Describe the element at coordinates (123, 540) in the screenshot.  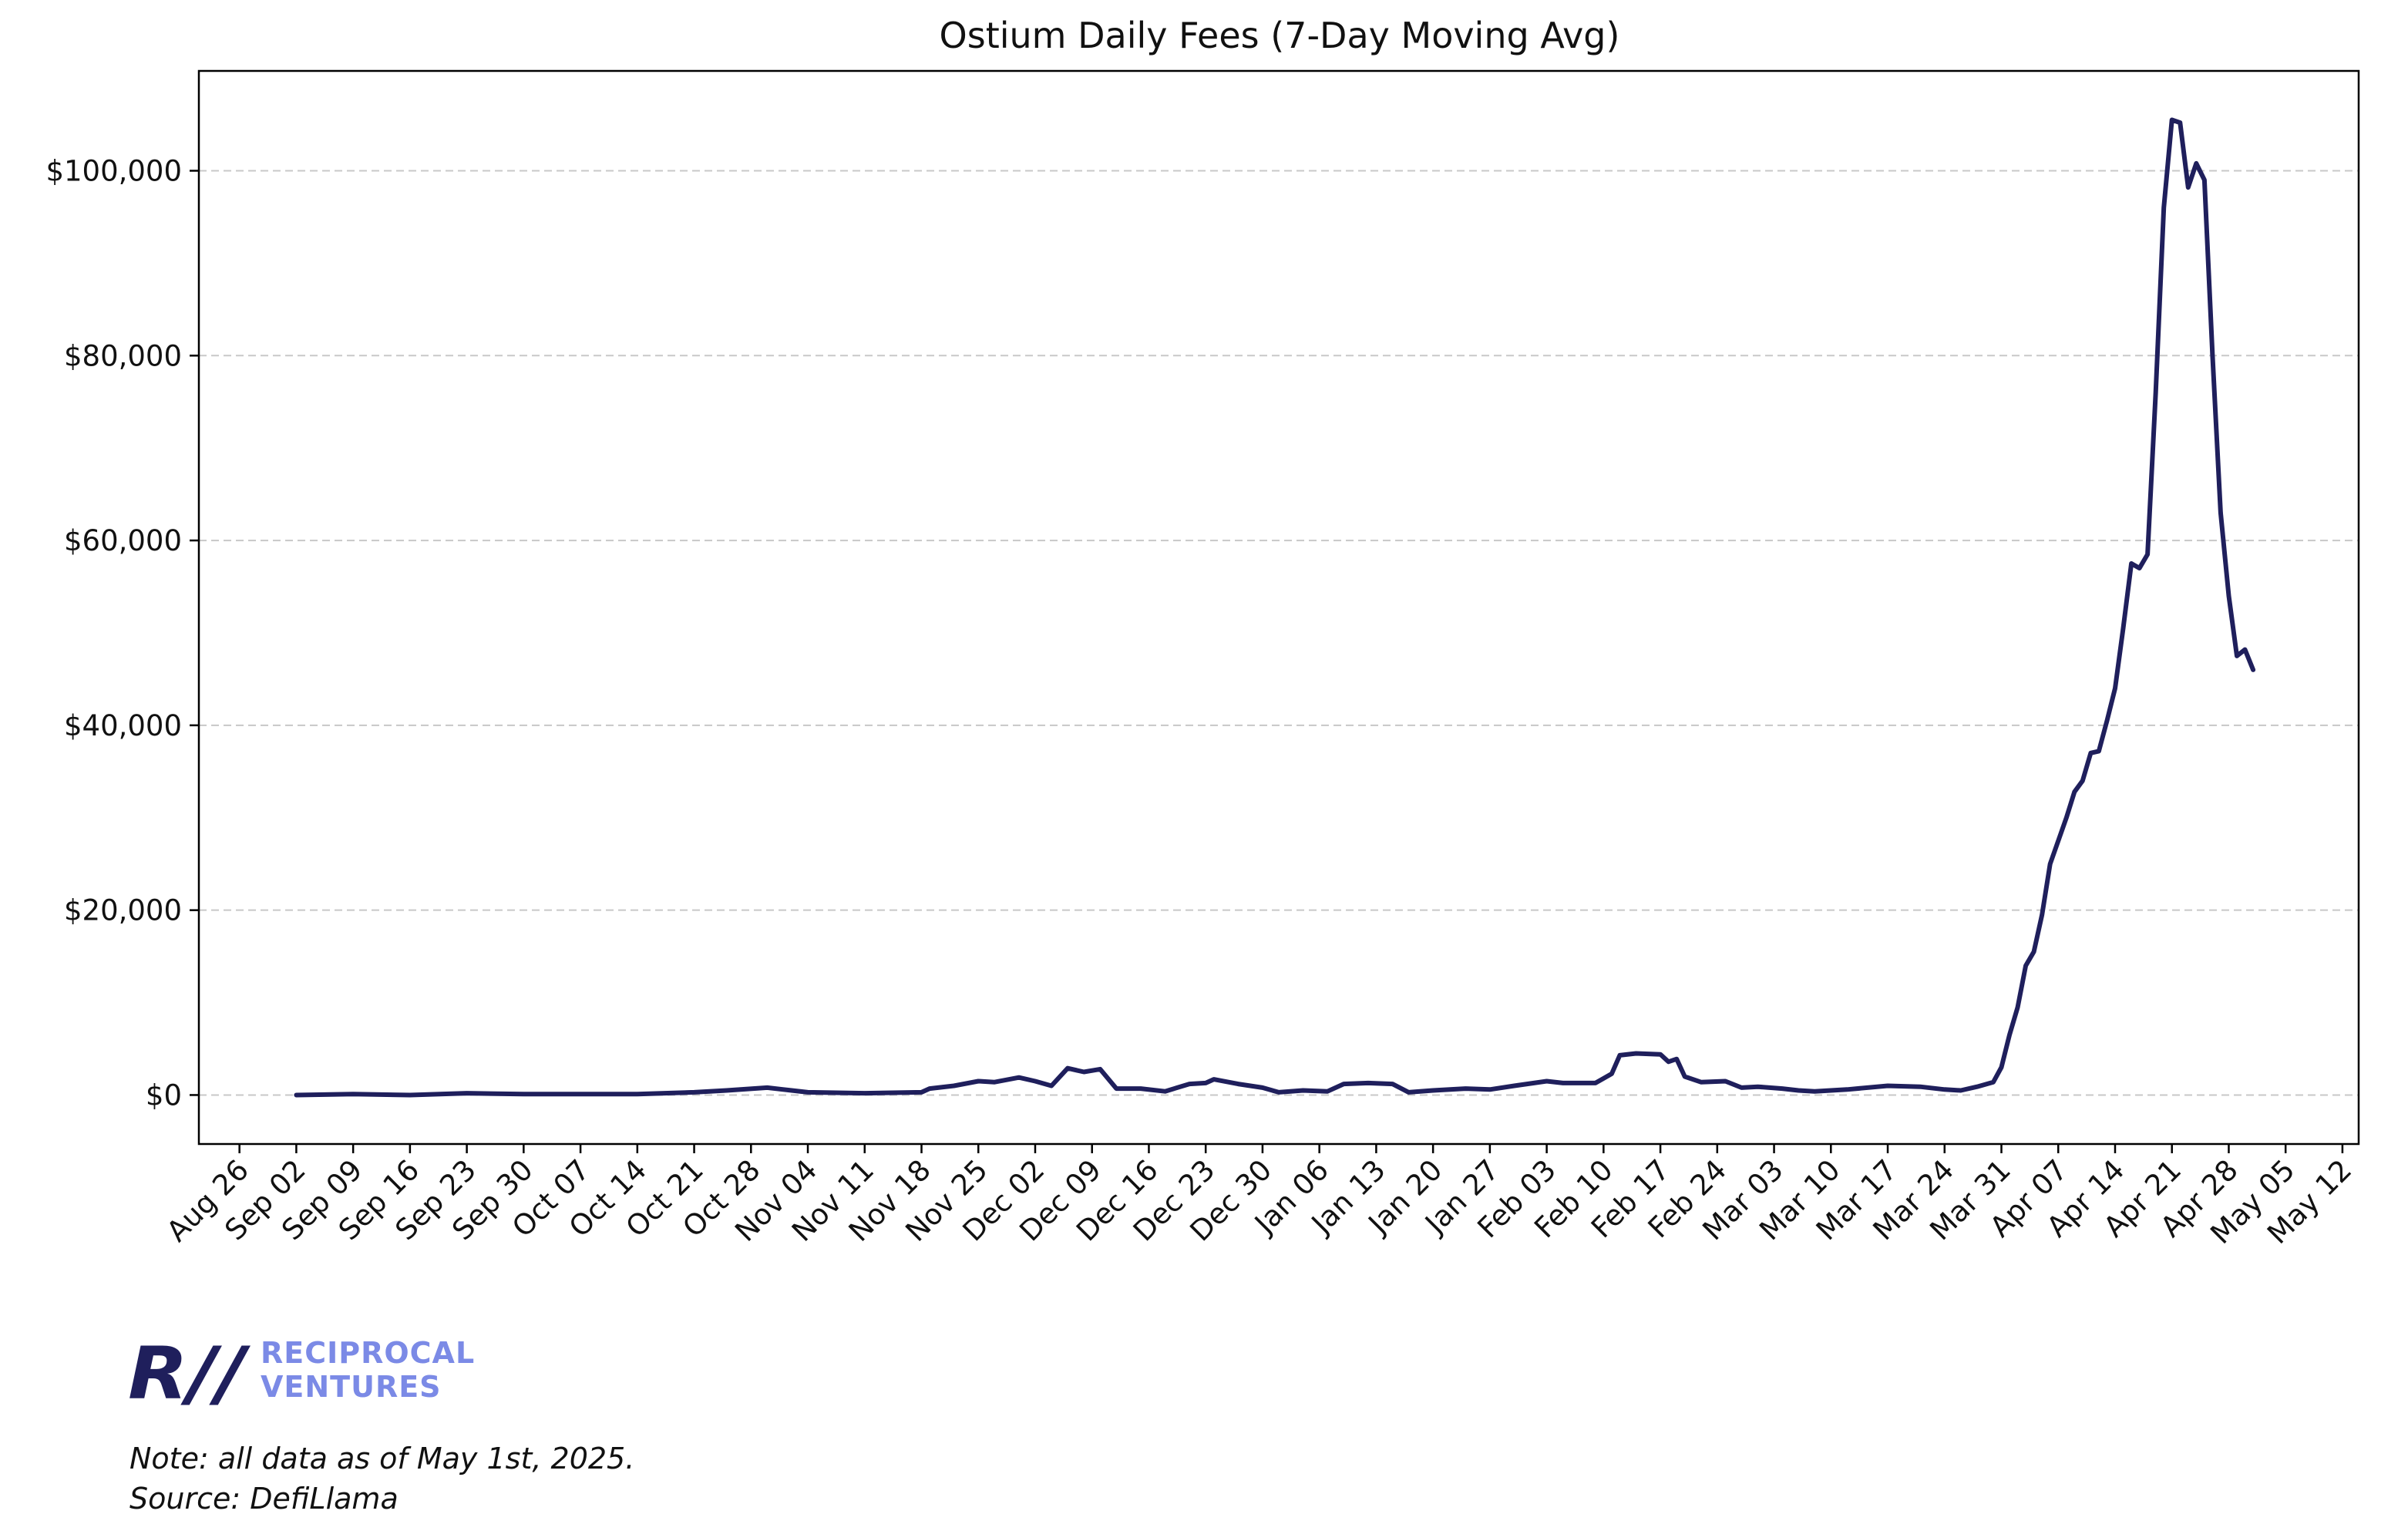
I see `y-tick-label: $60,000` at that location.